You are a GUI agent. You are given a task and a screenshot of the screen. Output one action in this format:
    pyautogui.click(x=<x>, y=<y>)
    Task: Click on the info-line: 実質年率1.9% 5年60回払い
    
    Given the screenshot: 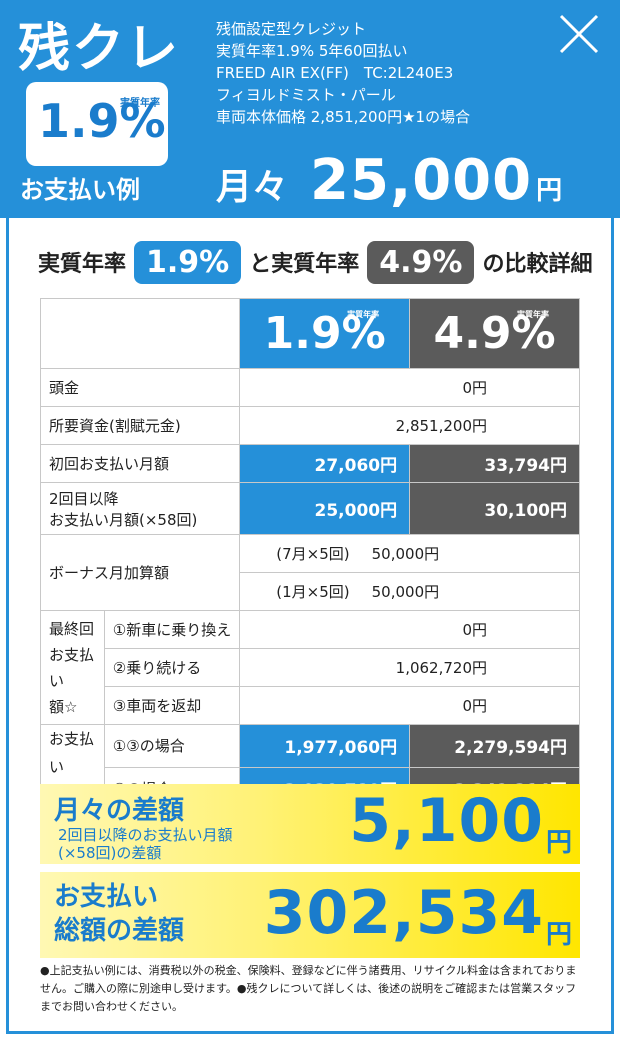 What is the action you would take?
    pyautogui.click(x=312, y=51)
    